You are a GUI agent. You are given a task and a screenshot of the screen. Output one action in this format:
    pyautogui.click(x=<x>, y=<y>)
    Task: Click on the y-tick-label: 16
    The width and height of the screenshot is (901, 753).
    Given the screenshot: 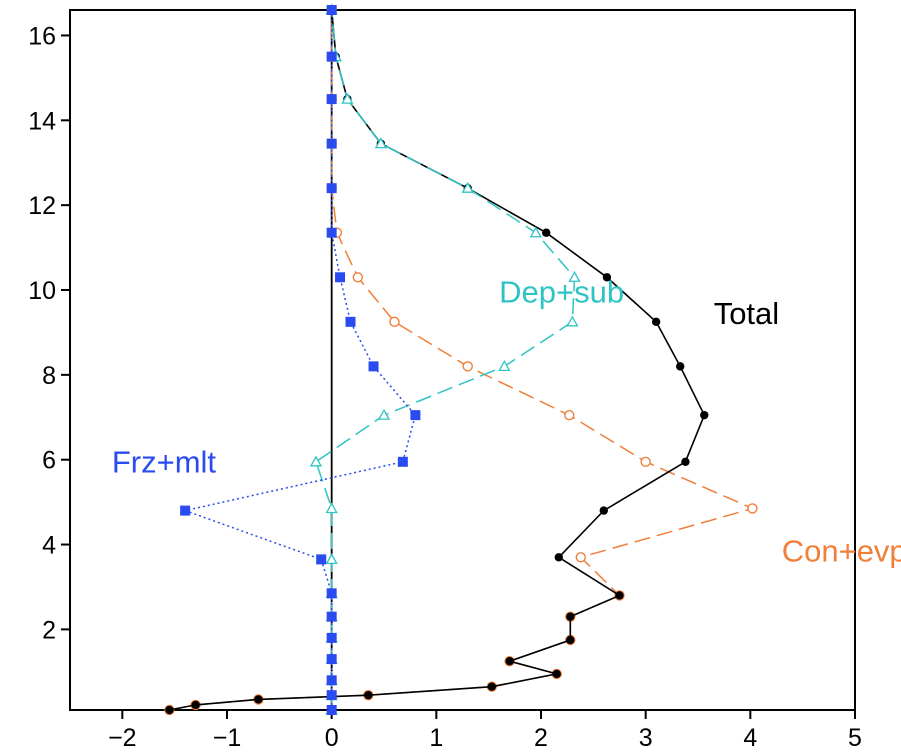 What is the action you would take?
    pyautogui.click(x=42, y=36)
    